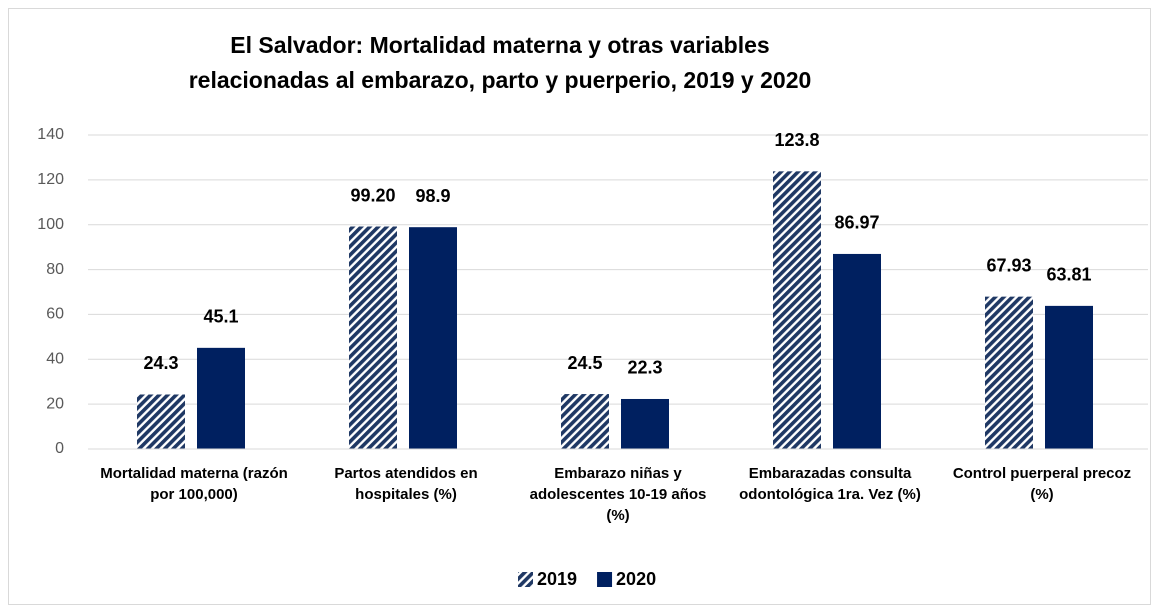  What do you see at coordinates (50, 134) in the screenshot?
I see `y-tick-label: 140` at bounding box center [50, 134].